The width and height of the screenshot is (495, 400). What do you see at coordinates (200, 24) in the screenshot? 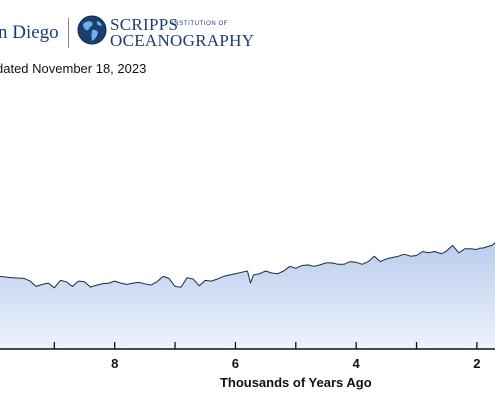
I see `scripps-logo-institution: INSTITUTION OF` at bounding box center [200, 24].